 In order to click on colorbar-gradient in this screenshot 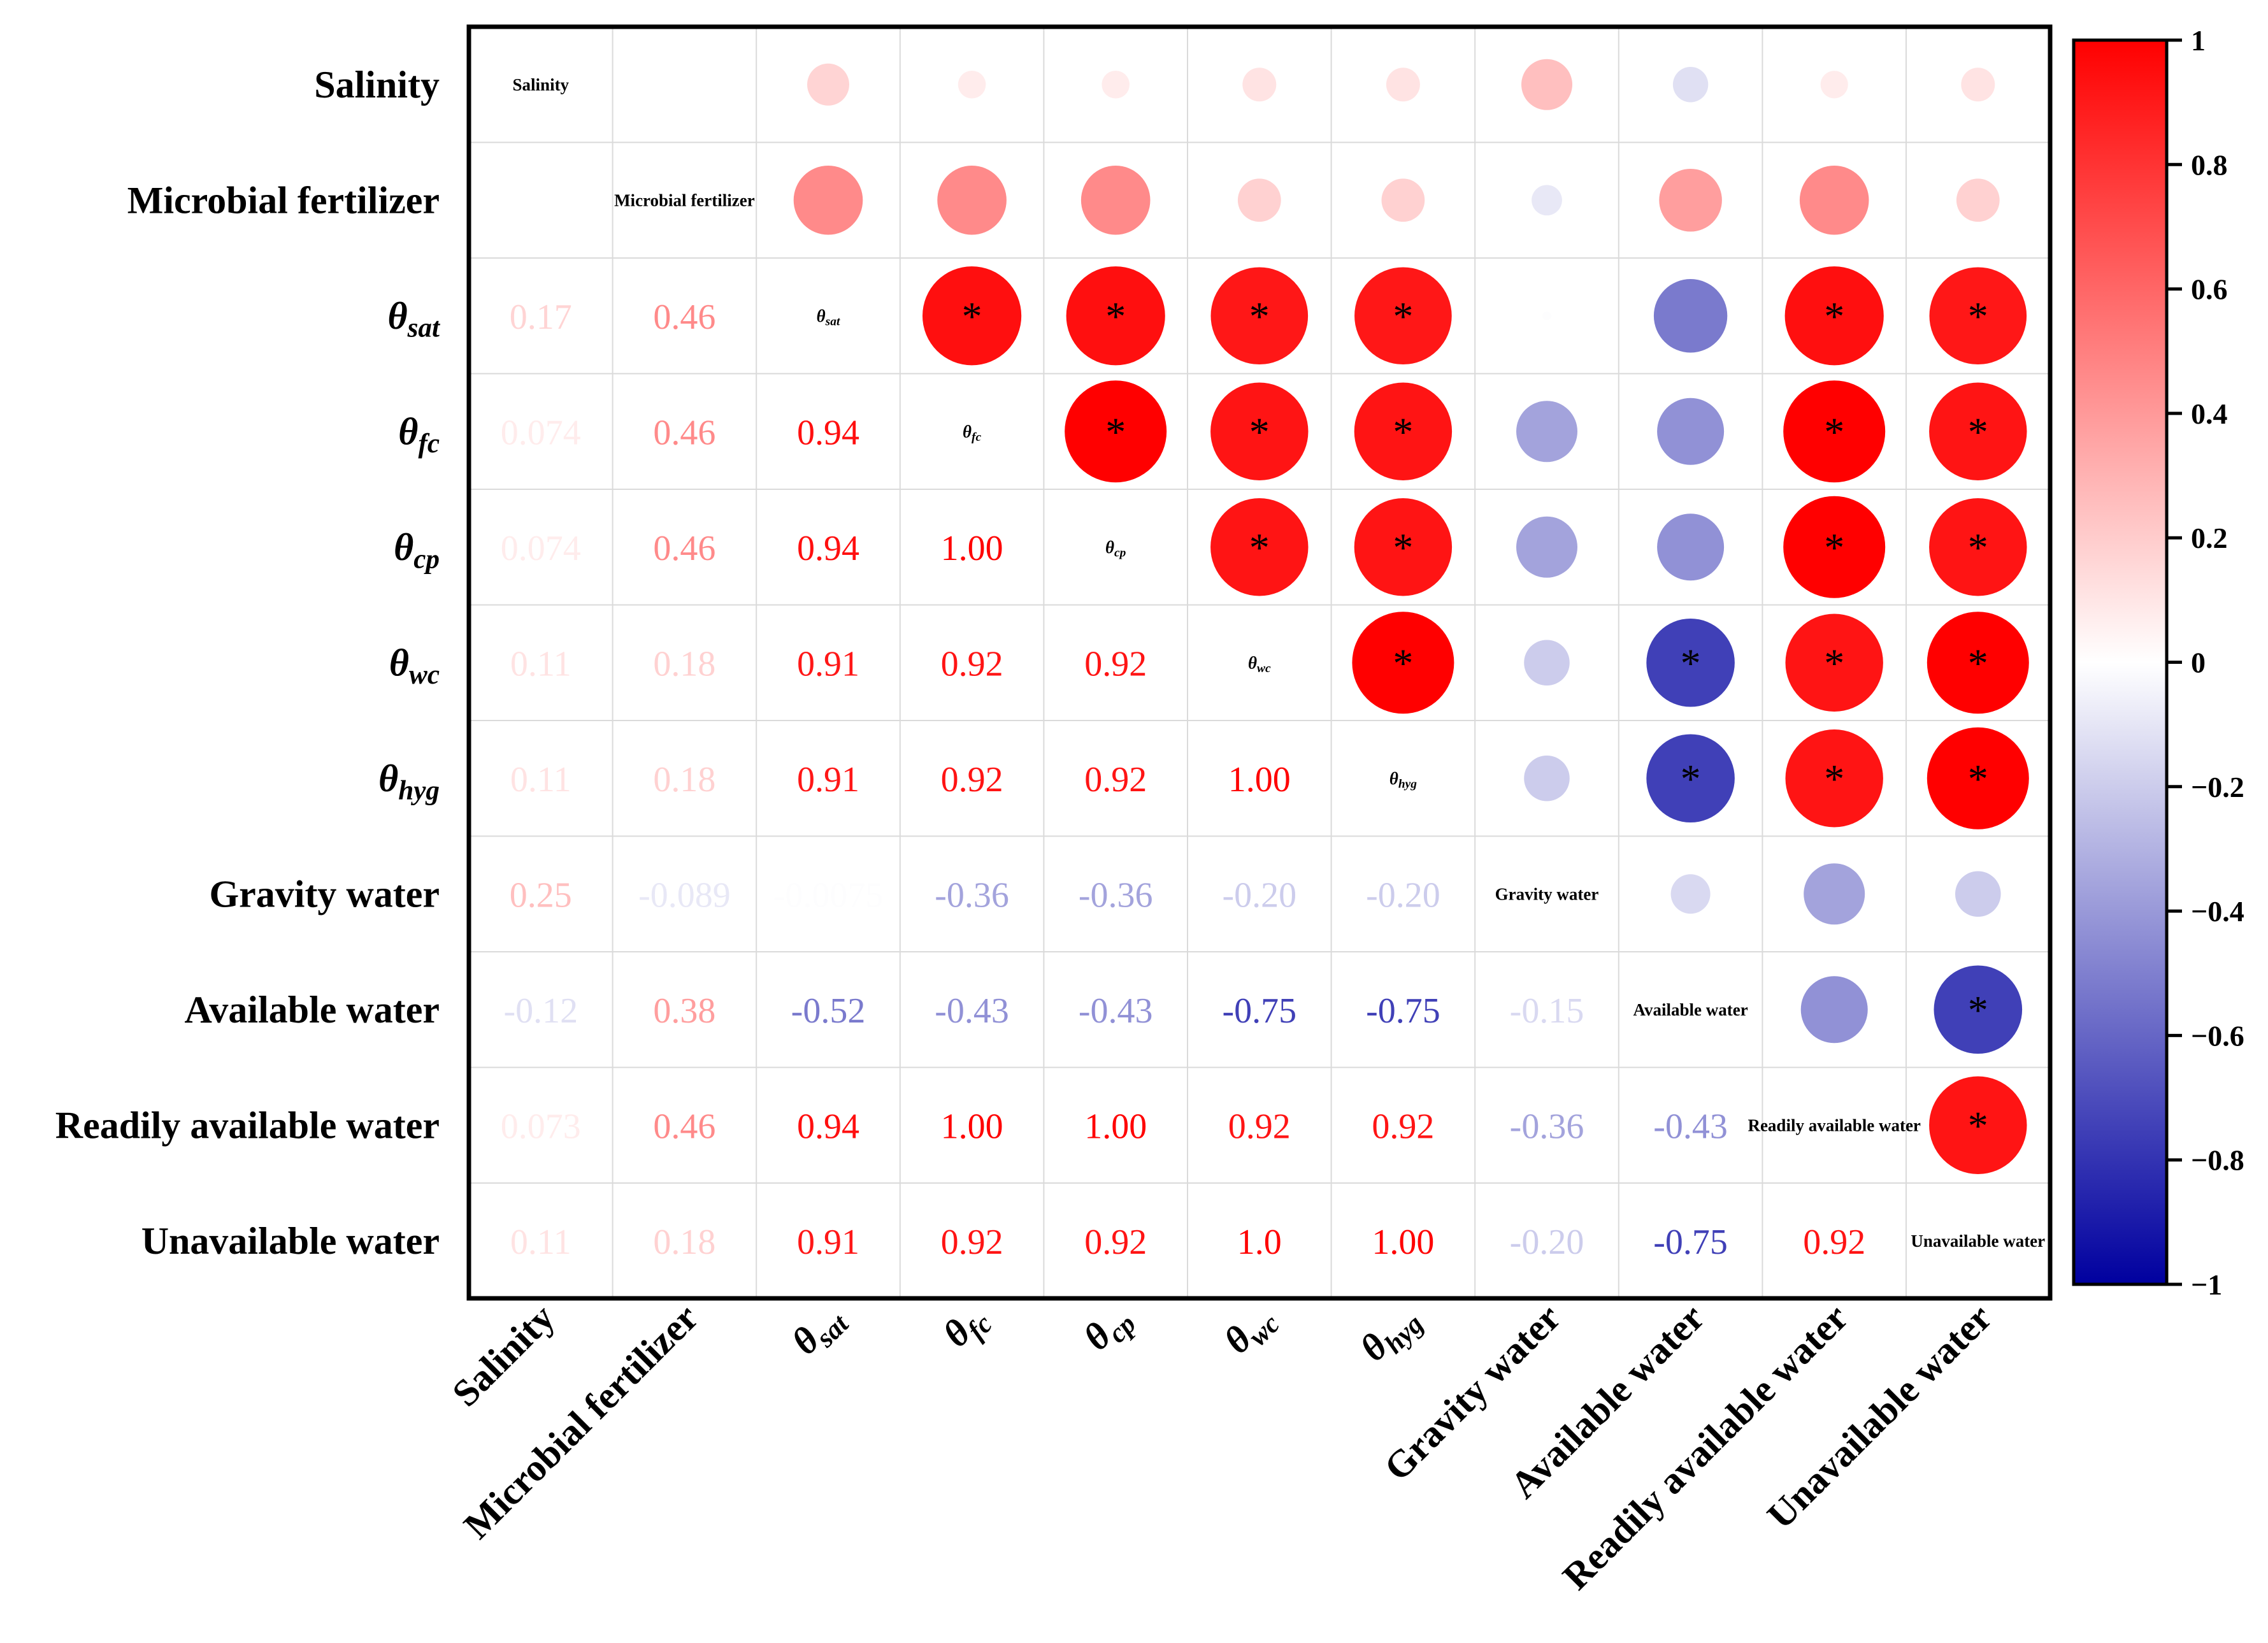, I will do `click(2120, 662)`.